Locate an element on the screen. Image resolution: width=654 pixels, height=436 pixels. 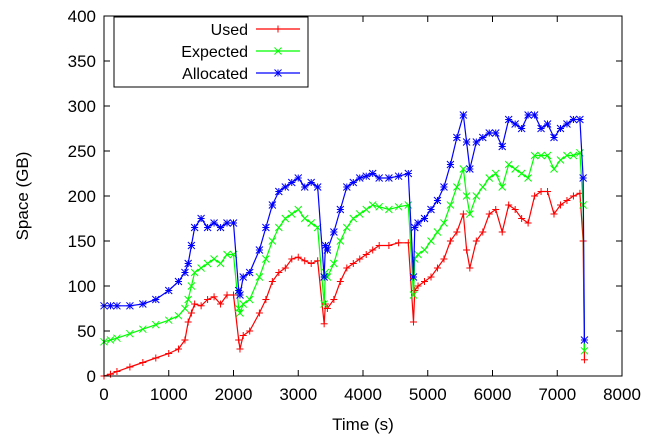
x-tick-label: 4000 is located at coordinates (363, 394).